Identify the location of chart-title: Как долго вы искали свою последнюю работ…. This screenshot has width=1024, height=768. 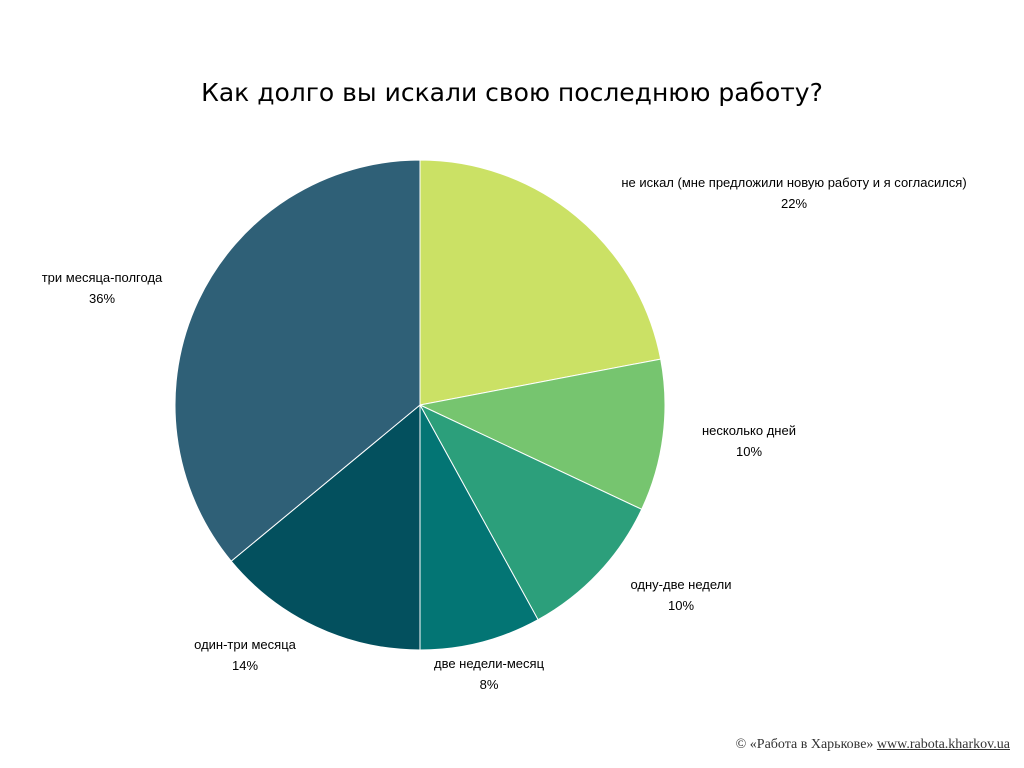
(512, 92).